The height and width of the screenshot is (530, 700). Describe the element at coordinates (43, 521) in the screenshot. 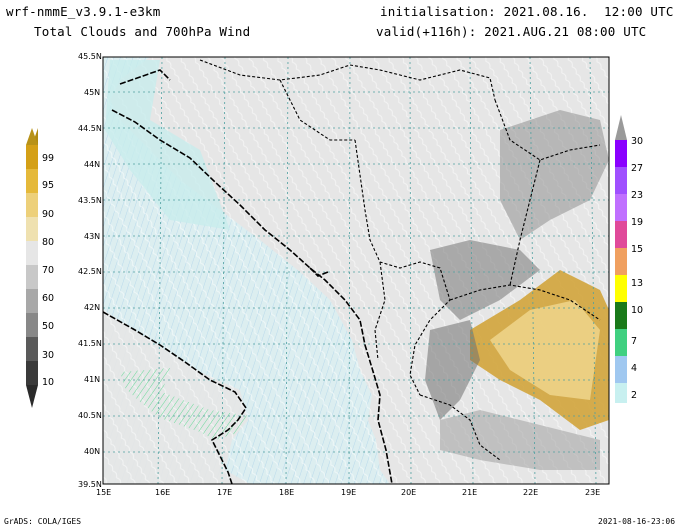

I see `footer-credit: GrADS: COLA/IGES` at that location.